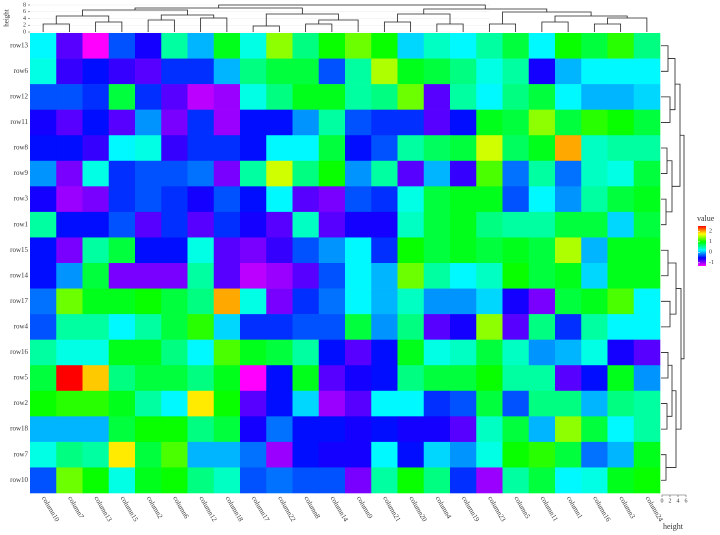 The height and width of the screenshot is (535, 720). Describe the element at coordinates (19, 122) in the screenshot. I see `row-label: row11` at that location.